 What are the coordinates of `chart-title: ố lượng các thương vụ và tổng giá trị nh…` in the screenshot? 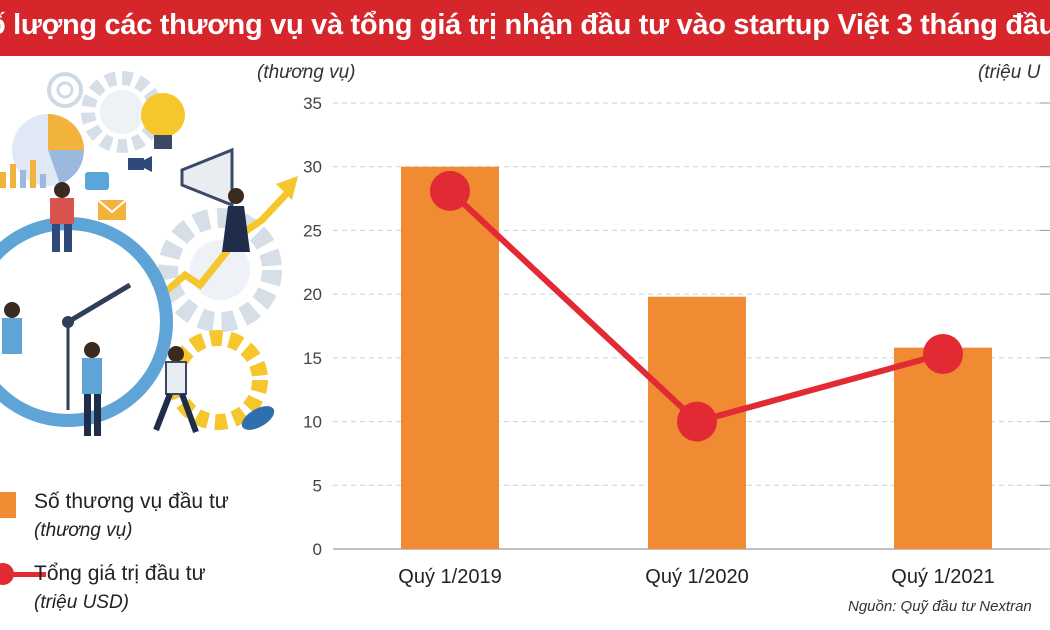 It's located at (525, 25).